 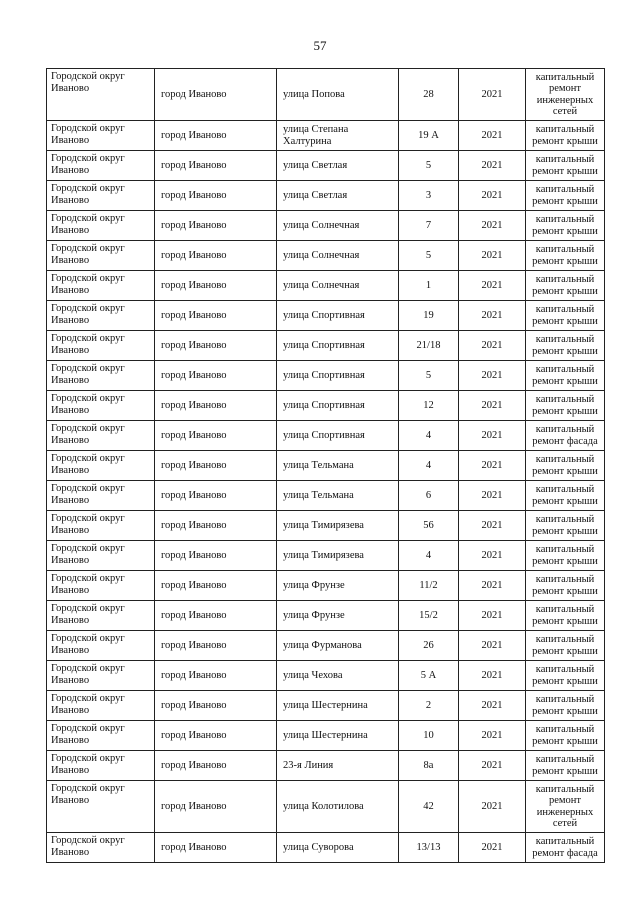 What do you see at coordinates (337, 765) in the screenshot?
I see `street-cell: 23-я Линия` at bounding box center [337, 765].